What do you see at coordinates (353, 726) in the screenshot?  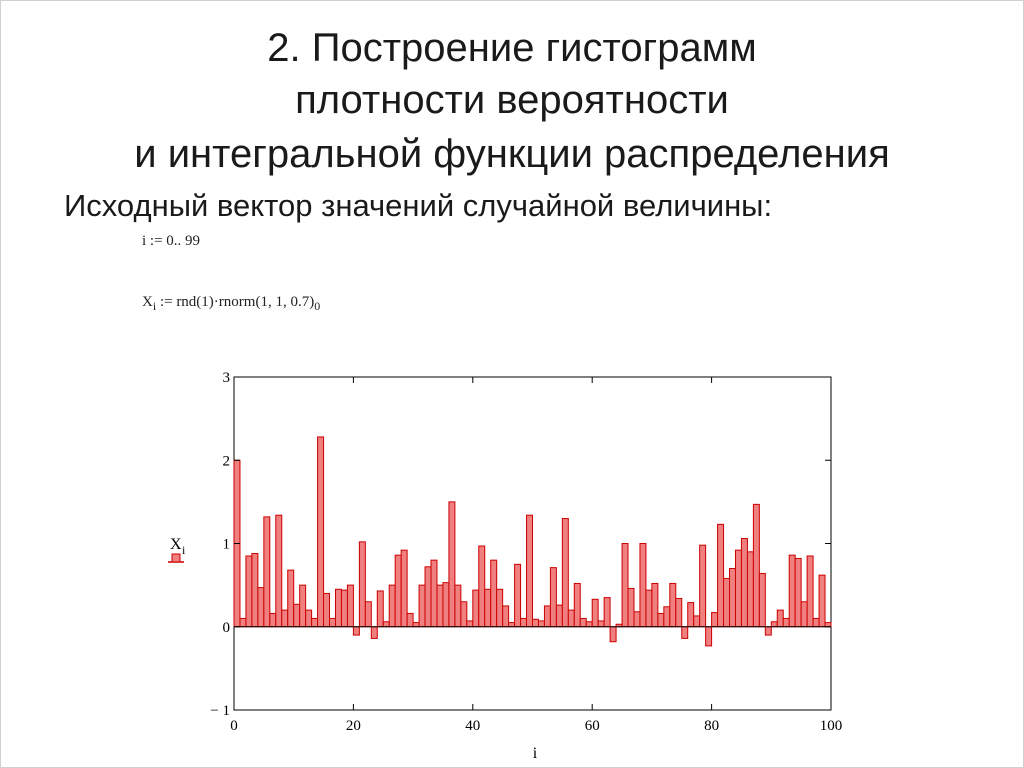 I see `x-tick-label: 20` at bounding box center [353, 726].